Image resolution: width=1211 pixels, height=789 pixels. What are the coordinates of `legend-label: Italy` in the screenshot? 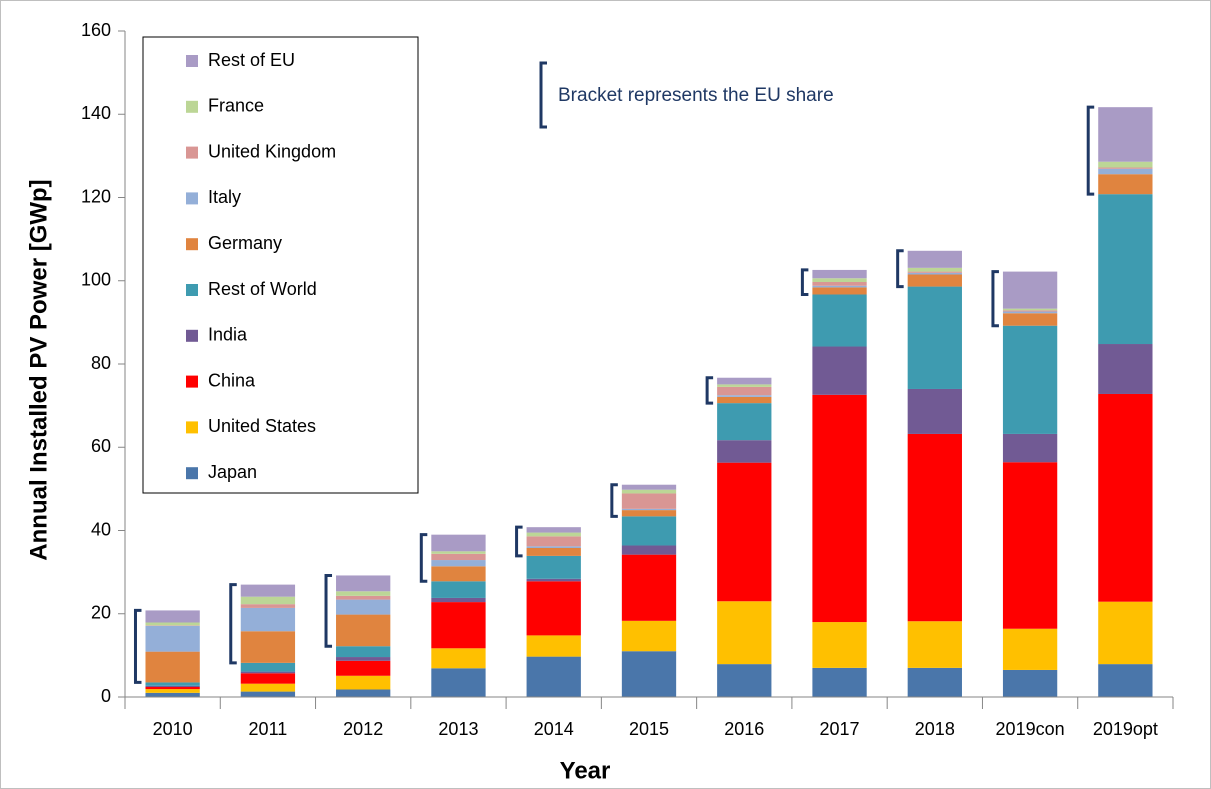 It's located at (224, 197).